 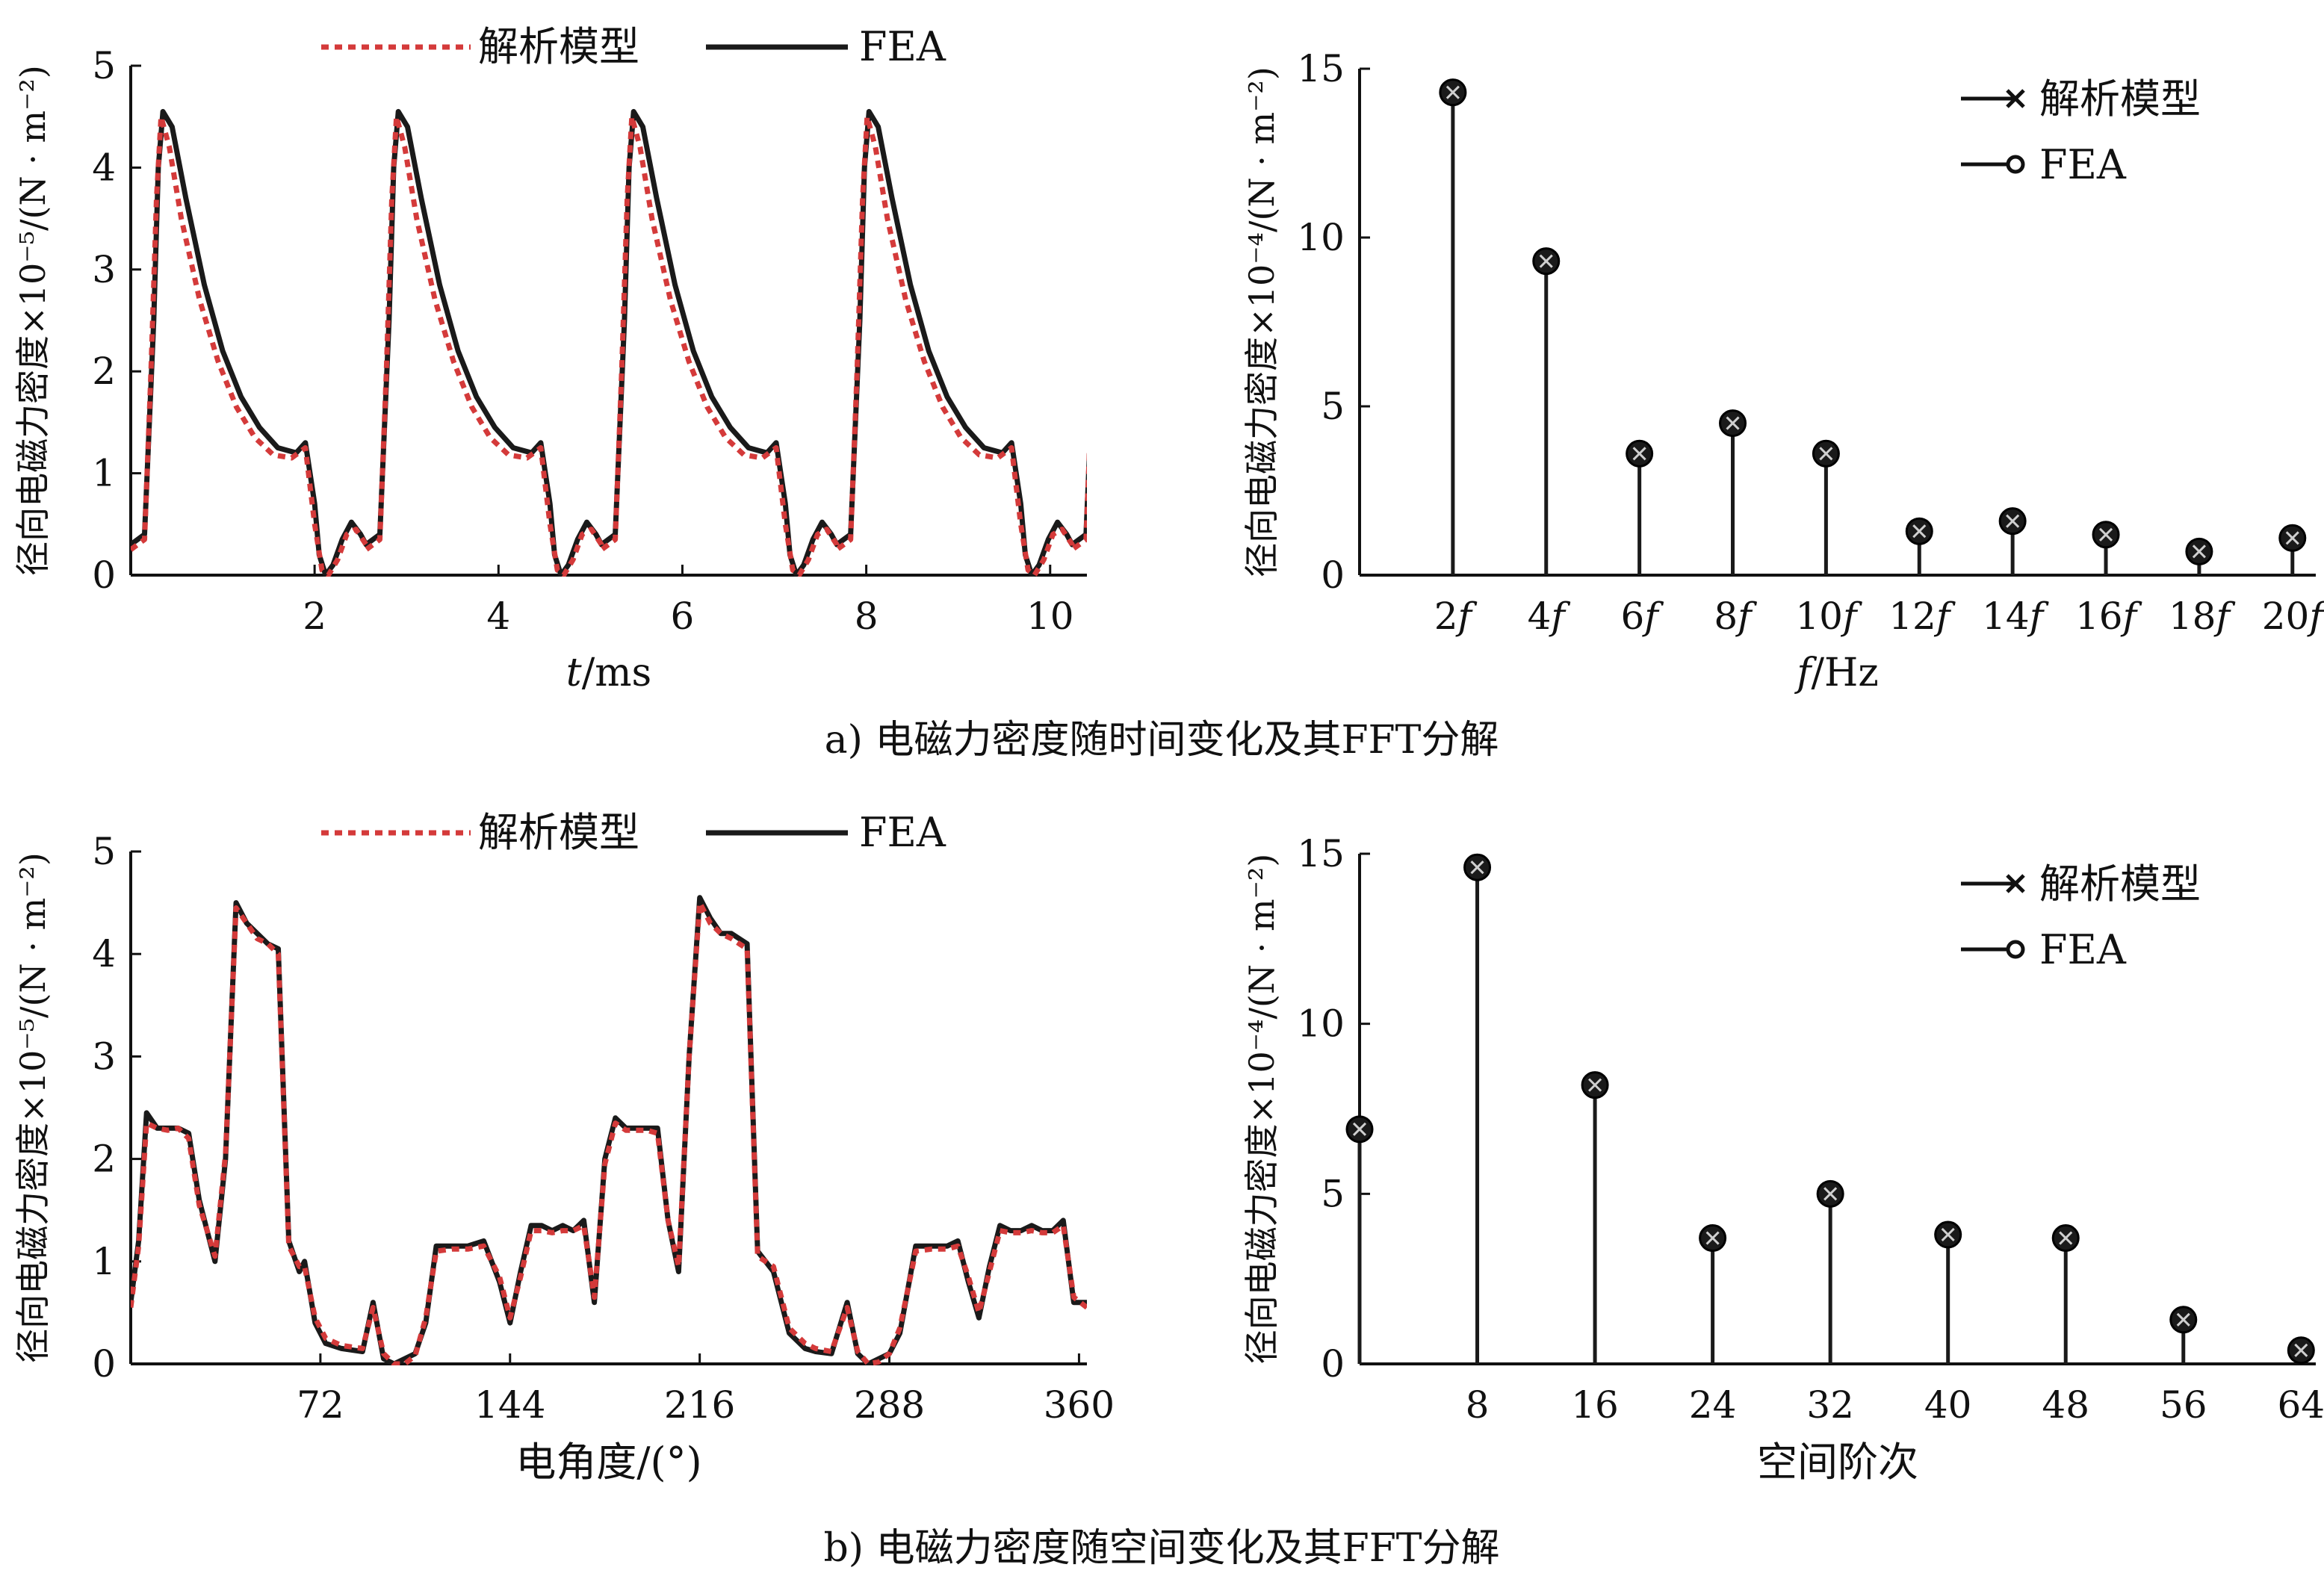 I want to click on x-tick-label: 2, so click(x=314, y=616).